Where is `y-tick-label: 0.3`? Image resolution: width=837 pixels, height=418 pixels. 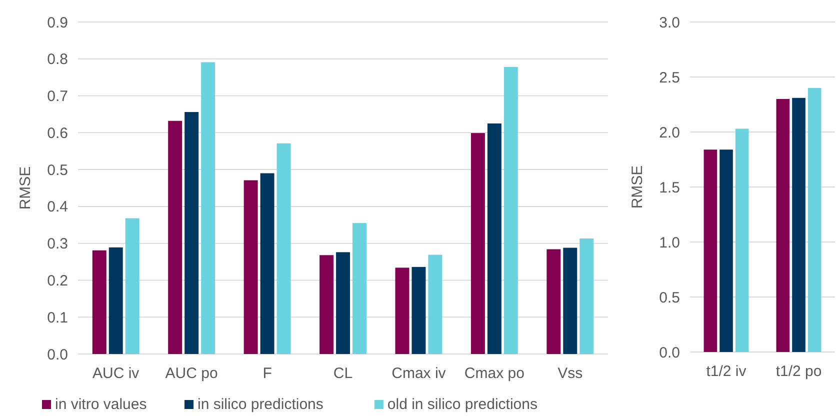
y-tick-label: 0.3 is located at coordinates (57, 244).